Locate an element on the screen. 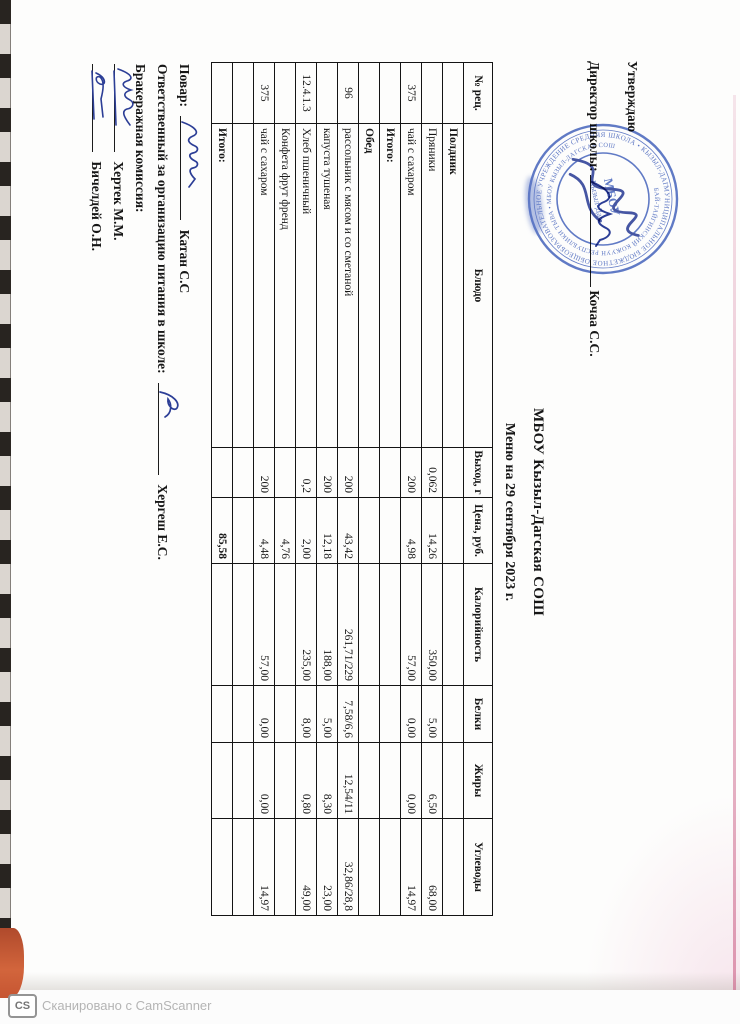 The height and width of the screenshot is (1024, 740). column-header: Калорийность is located at coordinates (478, 624).